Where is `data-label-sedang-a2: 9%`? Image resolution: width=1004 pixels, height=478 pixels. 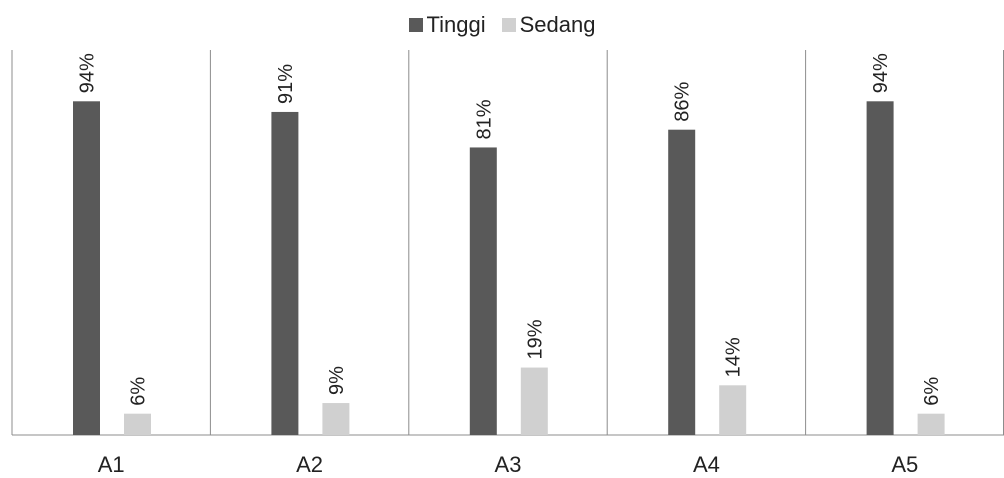
data-label-sedang-a2: 9% is located at coordinates (337, 380).